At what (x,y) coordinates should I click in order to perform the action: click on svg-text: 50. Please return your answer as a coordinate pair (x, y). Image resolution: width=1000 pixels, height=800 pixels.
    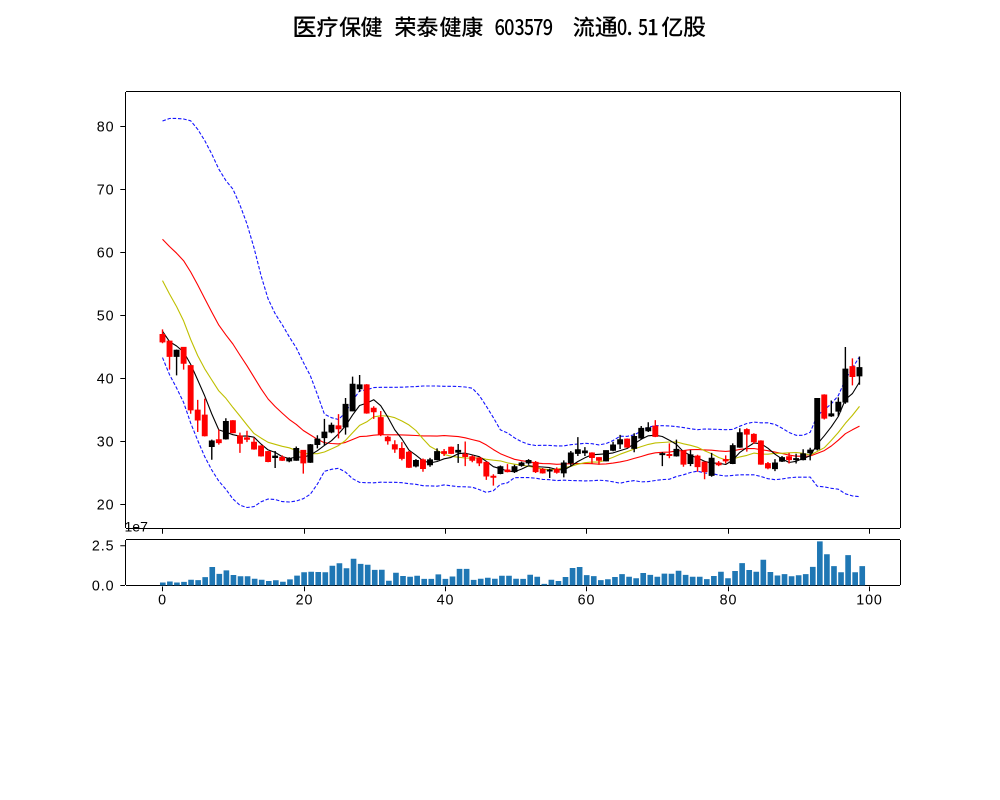
    Looking at the image, I should click on (106, 316).